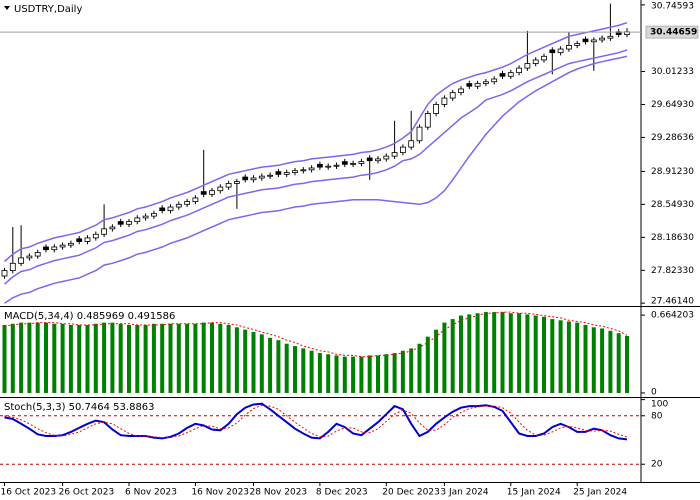 The image size is (700, 500). What do you see at coordinates (654, 393) in the screenshot?
I see `y-tick-label: 0` at bounding box center [654, 393].